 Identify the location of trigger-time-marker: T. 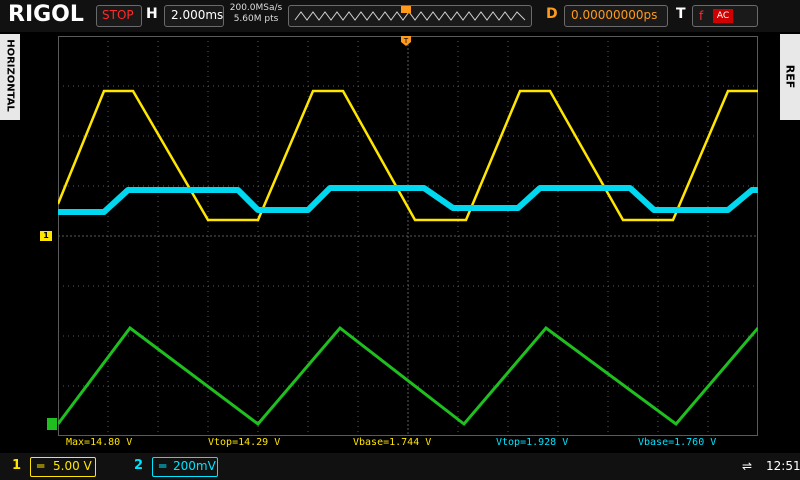
(406, 41).